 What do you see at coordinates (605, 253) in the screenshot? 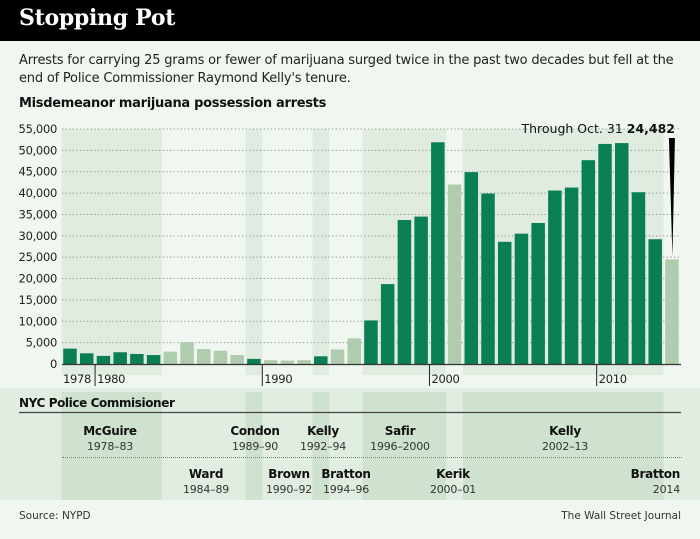
I see `bar-2010` at bounding box center [605, 253].